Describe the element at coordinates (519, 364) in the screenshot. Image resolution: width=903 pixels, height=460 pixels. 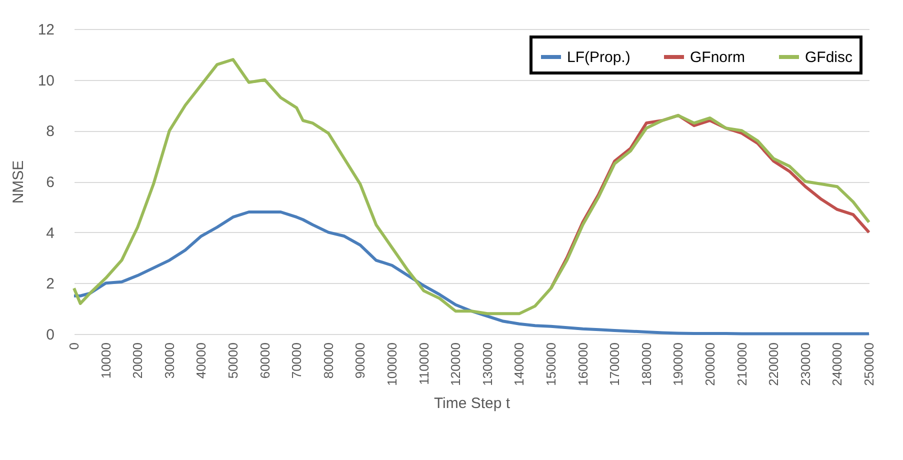
I see `x-tick-label: 140000` at that location.